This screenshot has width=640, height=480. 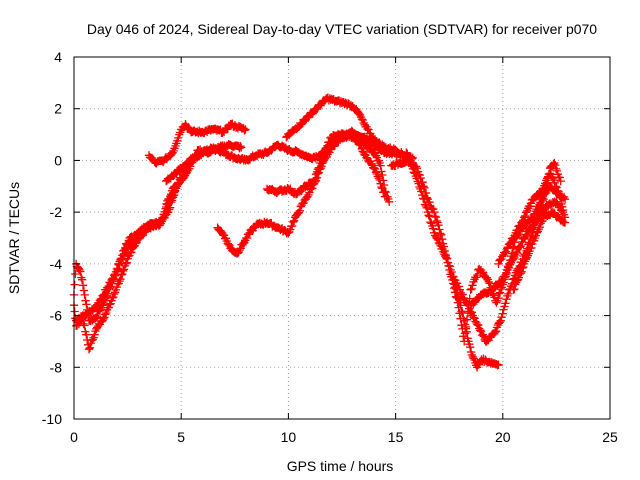 What do you see at coordinates (289, 437) in the screenshot?
I see `x-tick-label: 10` at bounding box center [289, 437].